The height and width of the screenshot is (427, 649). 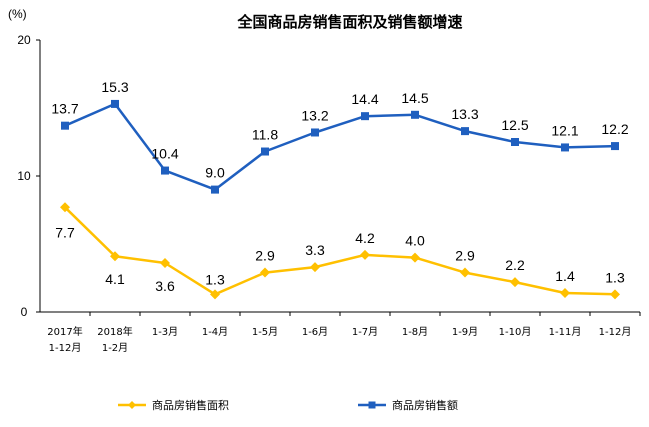 I want to click on x-tick-label: 1-11月, so click(x=565, y=332).